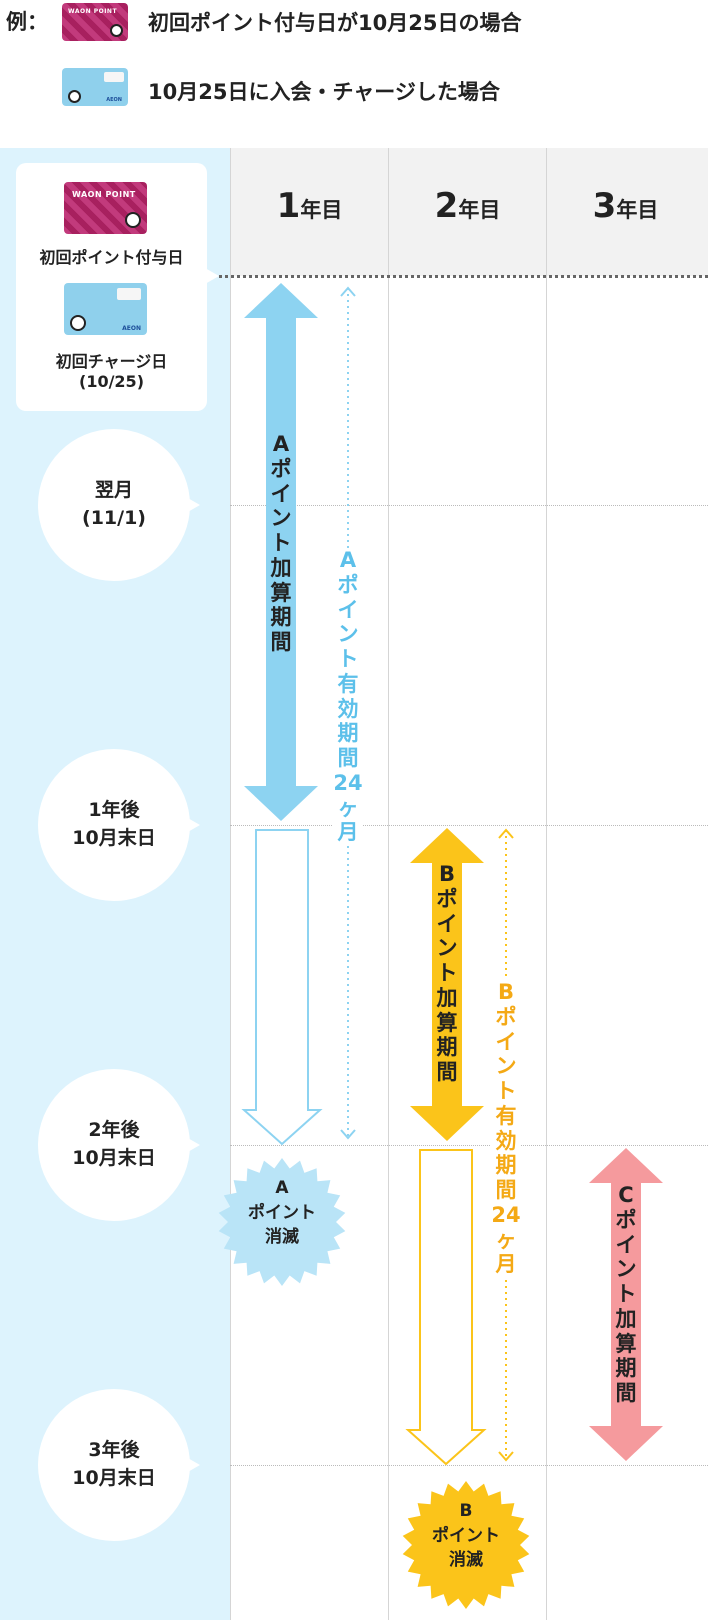  I want to click on a-expire-line: ポイント, so click(282, 1212).